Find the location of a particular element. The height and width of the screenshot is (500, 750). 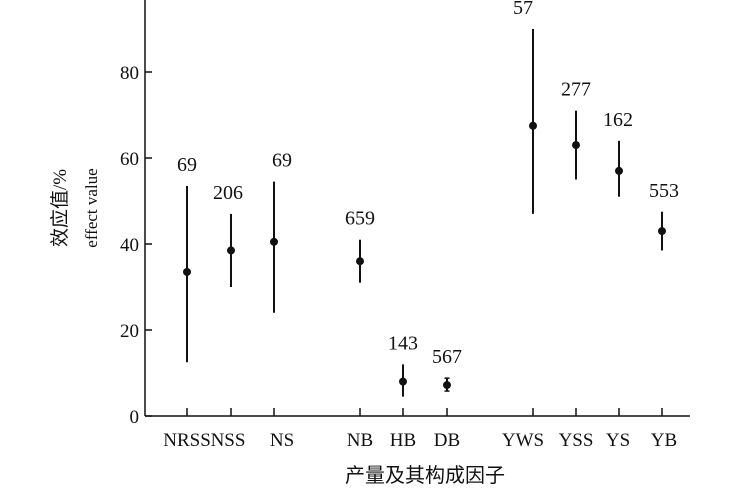

y-axis-title-cn: 效应值/% is located at coordinates (60, 208).